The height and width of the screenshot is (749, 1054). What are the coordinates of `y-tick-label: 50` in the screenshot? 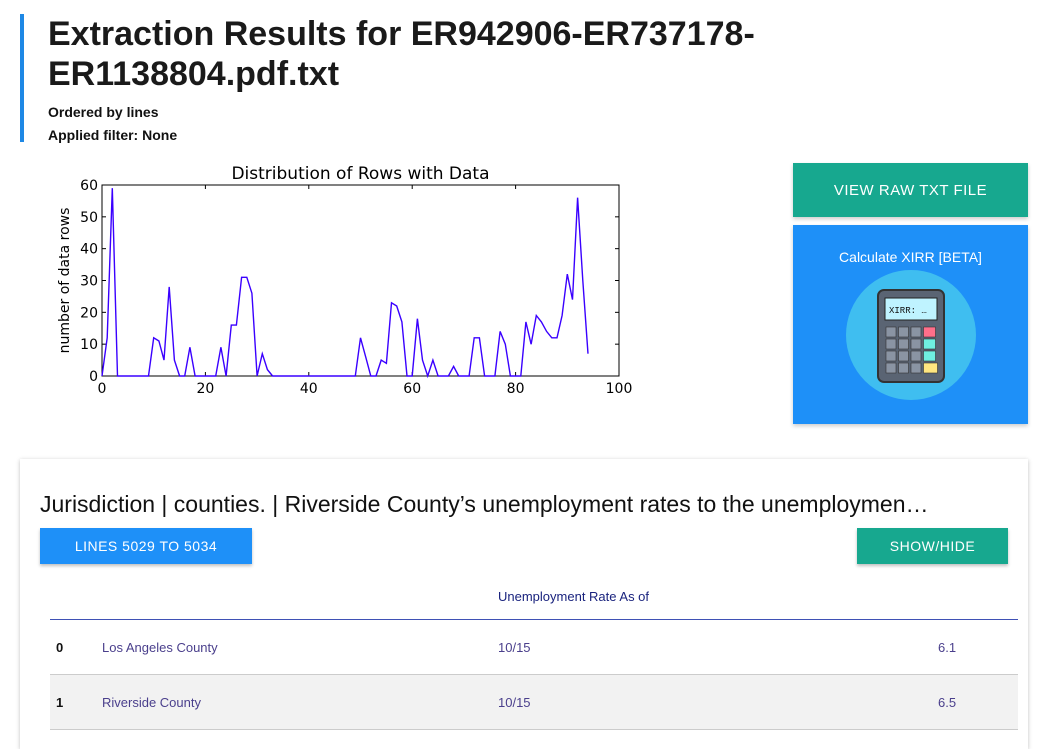 It's located at (89, 218).